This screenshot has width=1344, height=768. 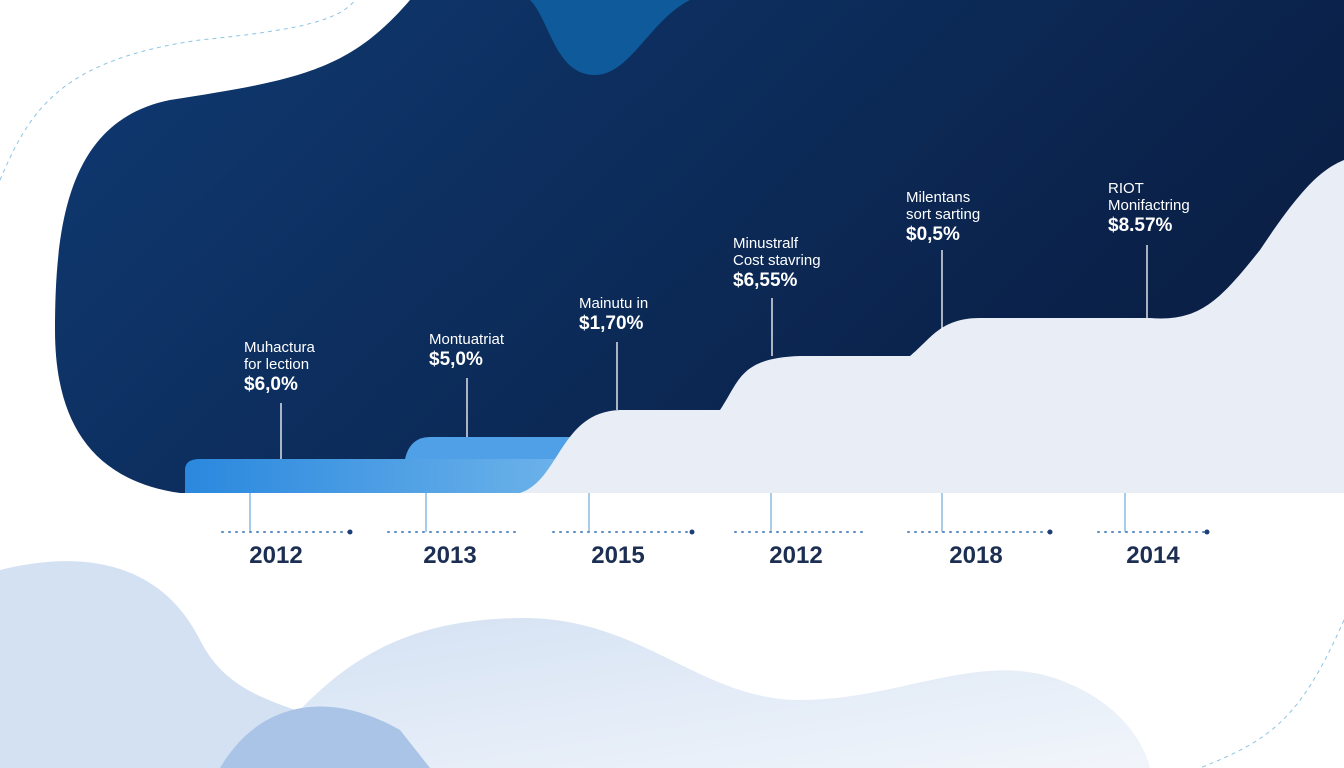 What do you see at coordinates (1149, 205) in the screenshot?
I see `milestone-subtitle: Monifactring` at bounding box center [1149, 205].